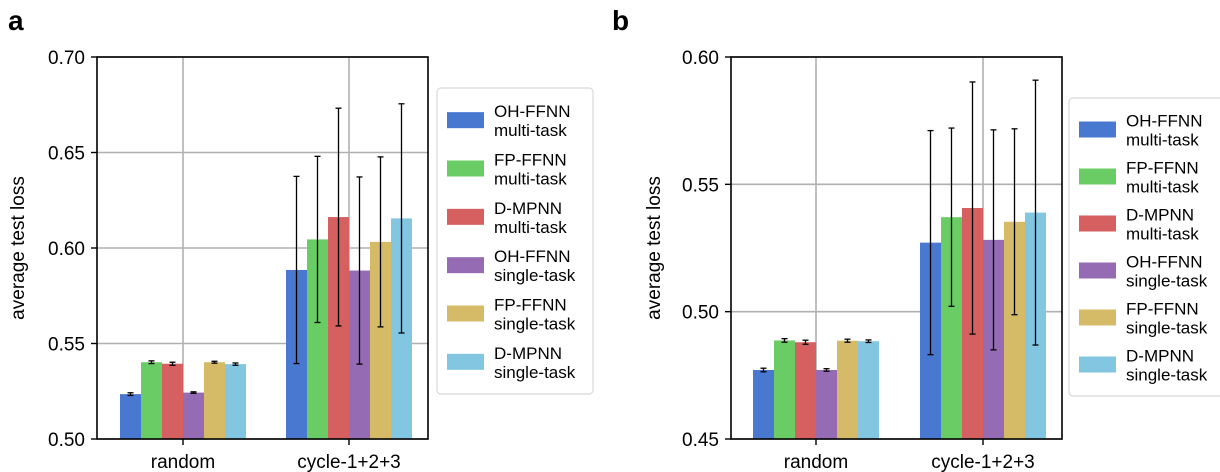  Describe the element at coordinates (66, 154) in the screenshot. I see `y-tick-label: 0.65` at that location.